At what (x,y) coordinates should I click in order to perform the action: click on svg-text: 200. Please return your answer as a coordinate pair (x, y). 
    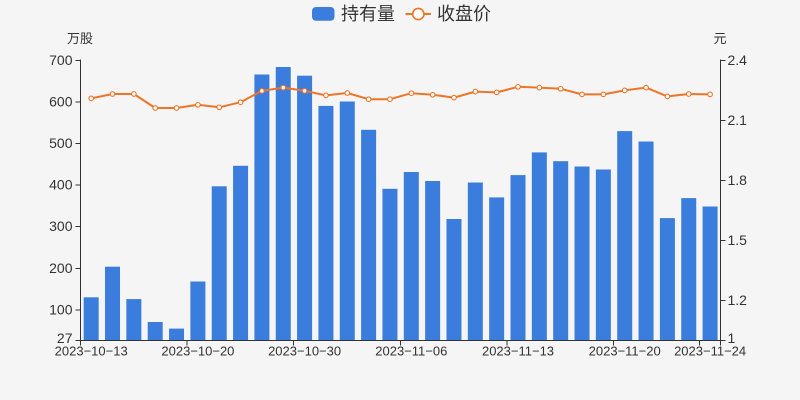
    Looking at the image, I should click on (61, 268).